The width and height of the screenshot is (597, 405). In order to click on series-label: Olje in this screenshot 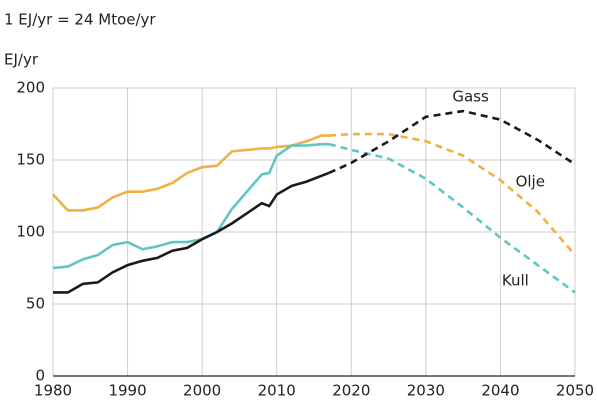, I will do `click(530, 182)`.